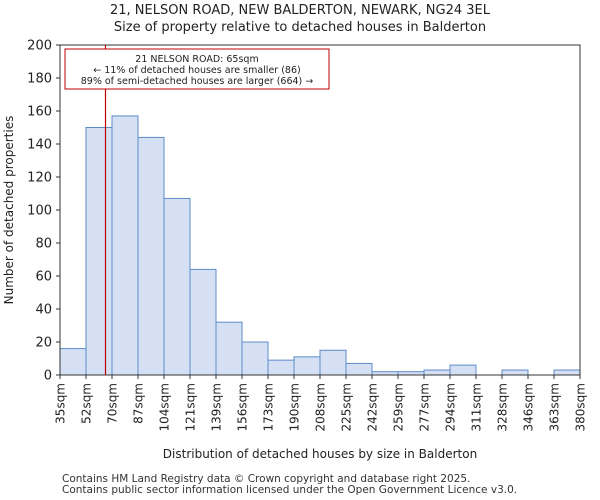  What do you see at coordinates (581, 407) in the screenshot?
I see `x-tick-label-380sqm: 380sqm` at bounding box center [581, 407].